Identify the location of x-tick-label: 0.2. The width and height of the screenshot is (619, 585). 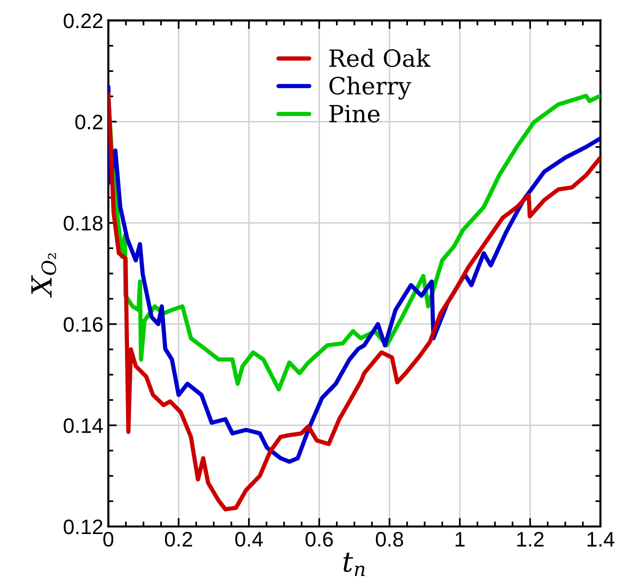
(178, 539).